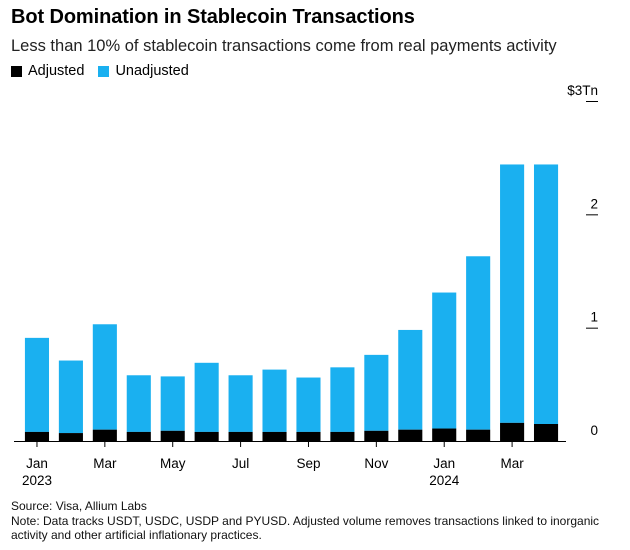 The width and height of the screenshot is (630, 550). What do you see at coordinates (376, 463) in the screenshot?
I see `x-tick-label-5: Nov` at bounding box center [376, 463].